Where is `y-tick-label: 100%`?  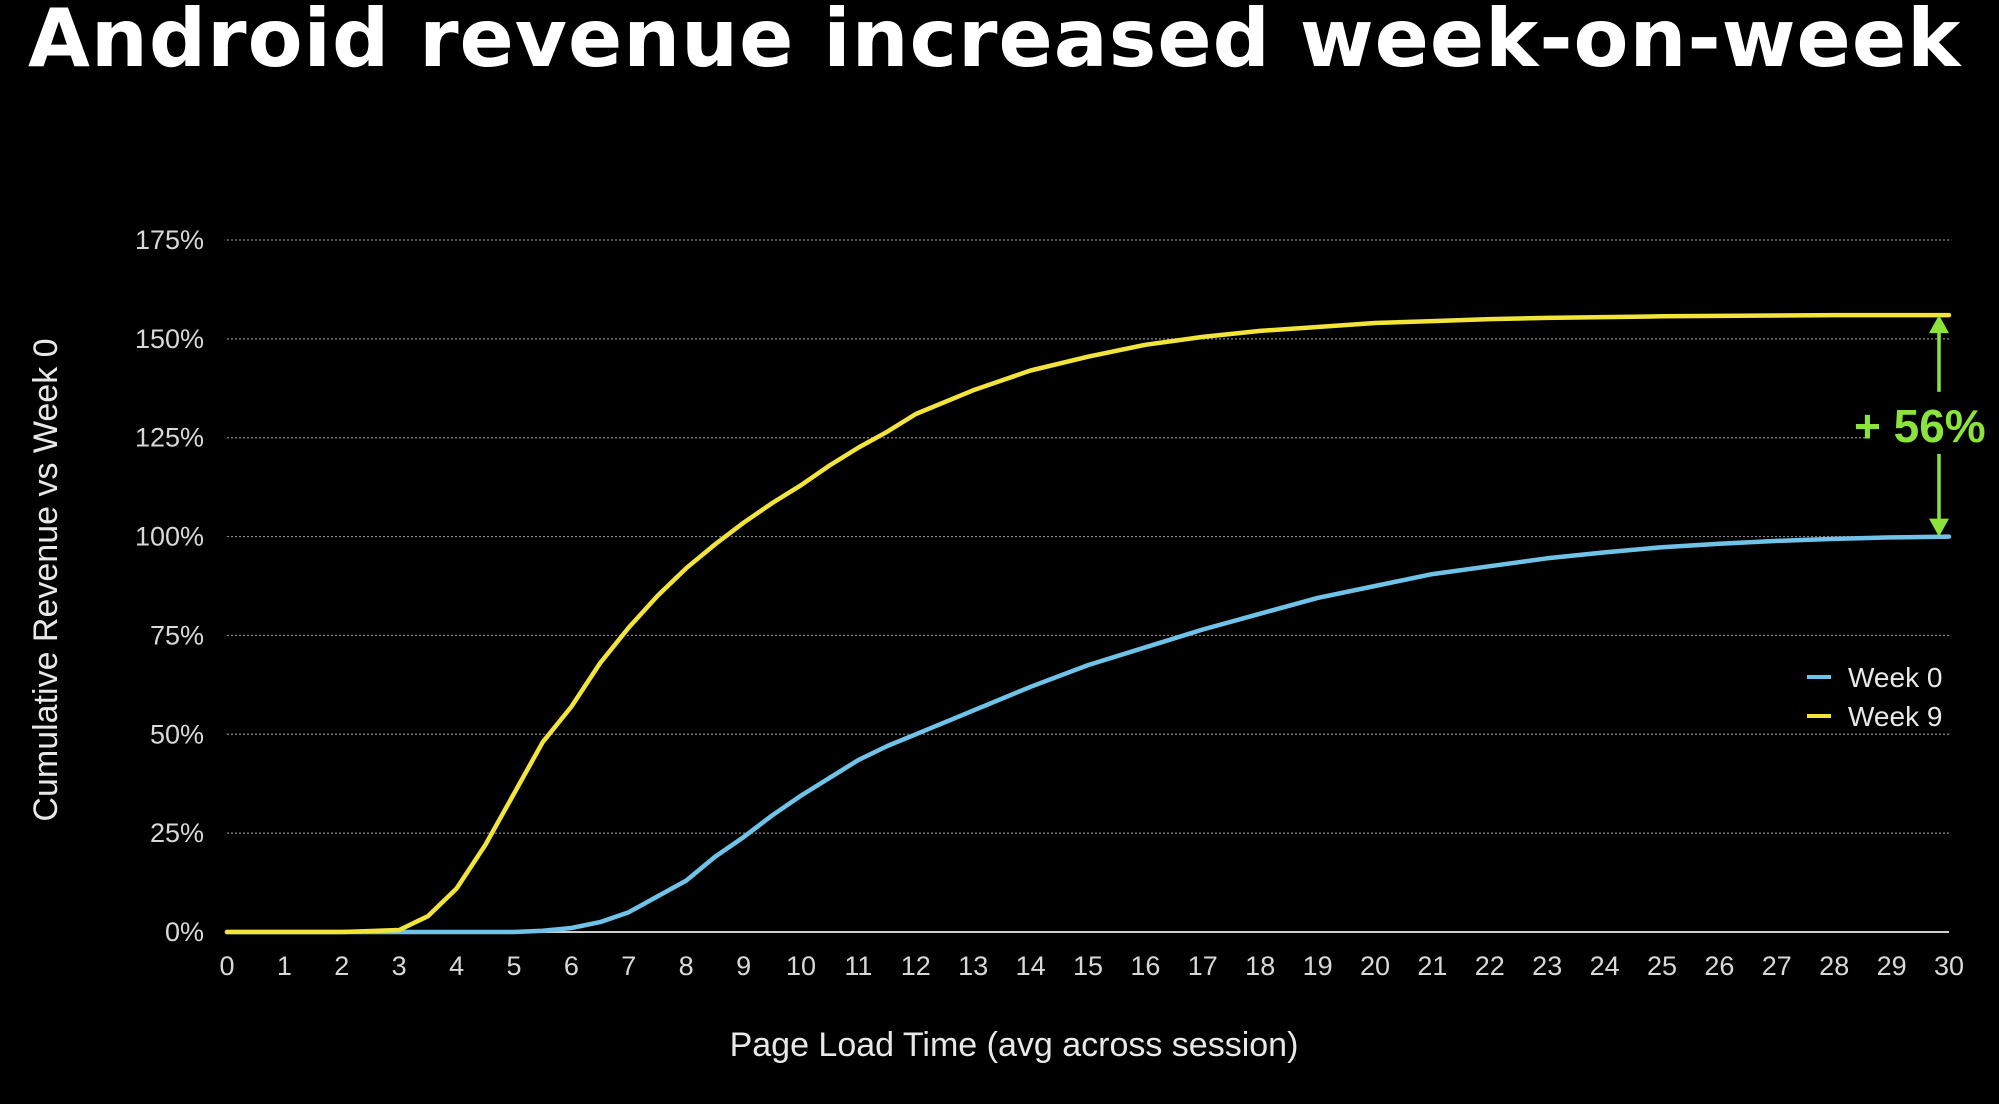 y-tick-label: 100% is located at coordinates (169, 537).